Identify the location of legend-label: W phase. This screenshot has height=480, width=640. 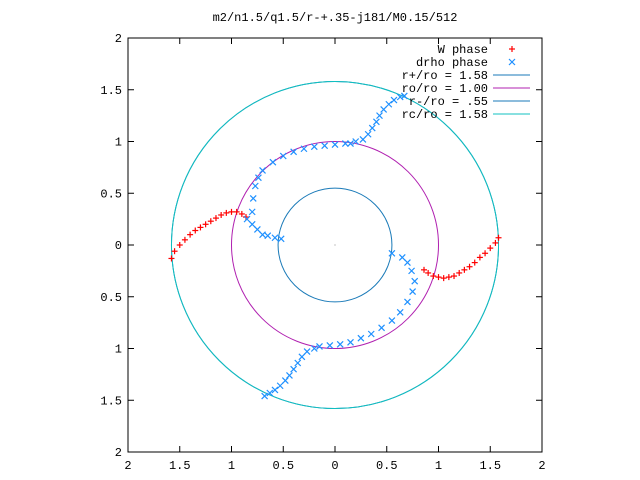
(463, 50).